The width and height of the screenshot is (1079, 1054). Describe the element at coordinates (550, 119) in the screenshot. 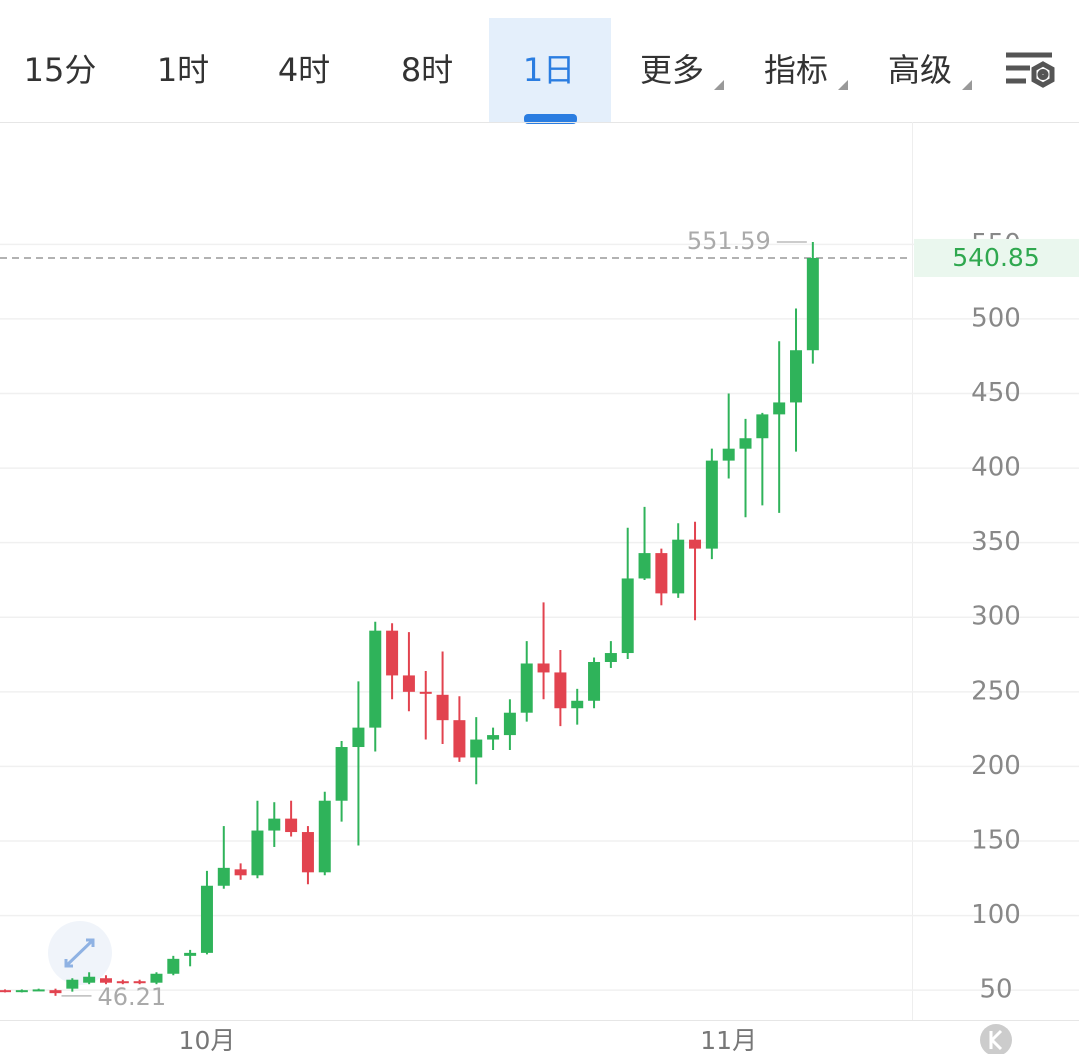

I see `active-tab-indicator` at that location.